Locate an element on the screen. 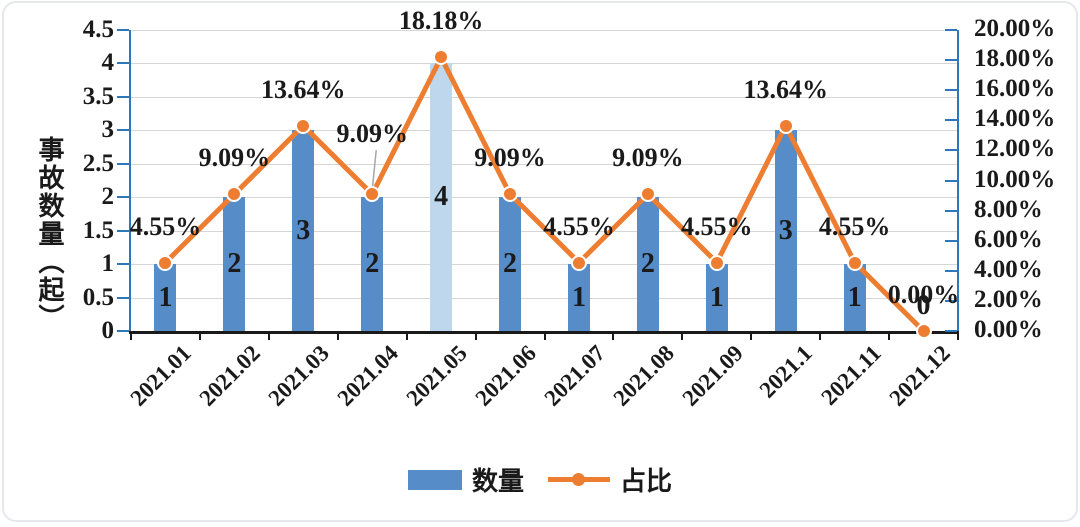  right-axis-line is located at coordinates (958, 181).